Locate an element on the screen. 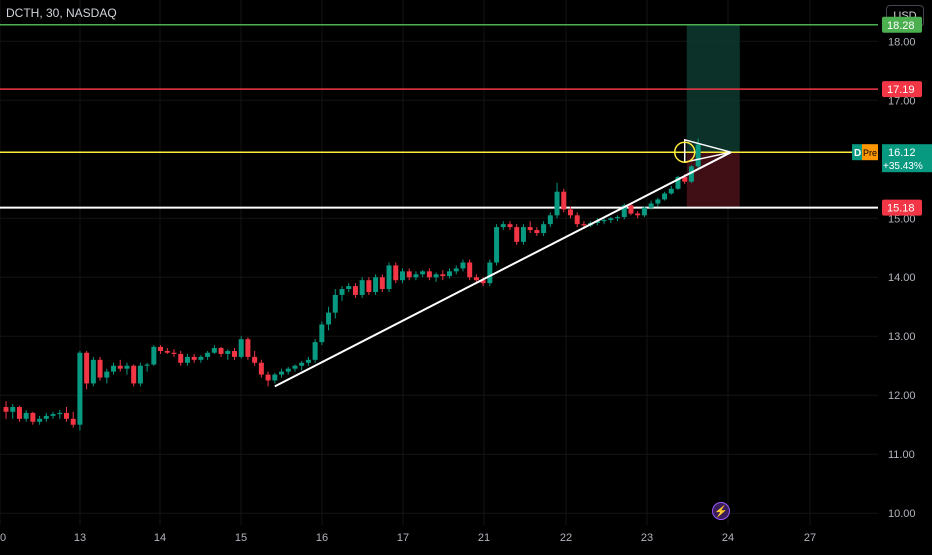  target-price-badge-text: 18.28 is located at coordinates (901, 26).